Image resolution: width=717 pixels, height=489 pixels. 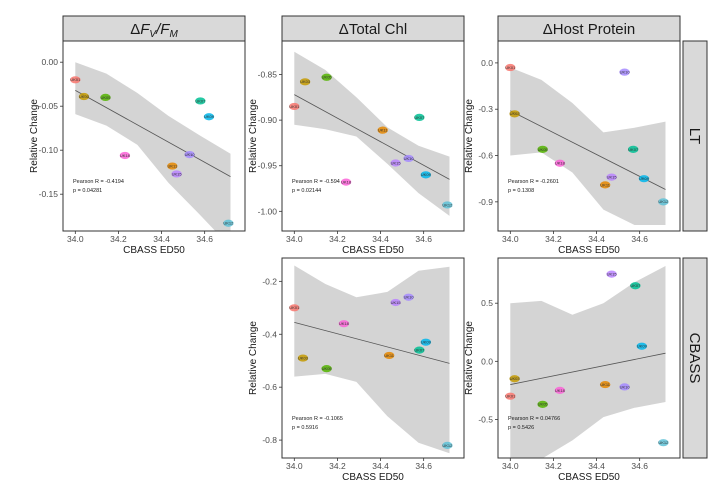 What do you see at coordinates (268, 120) in the screenshot?
I see `y-tick-label: -0.90` at bounding box center [268, 120].